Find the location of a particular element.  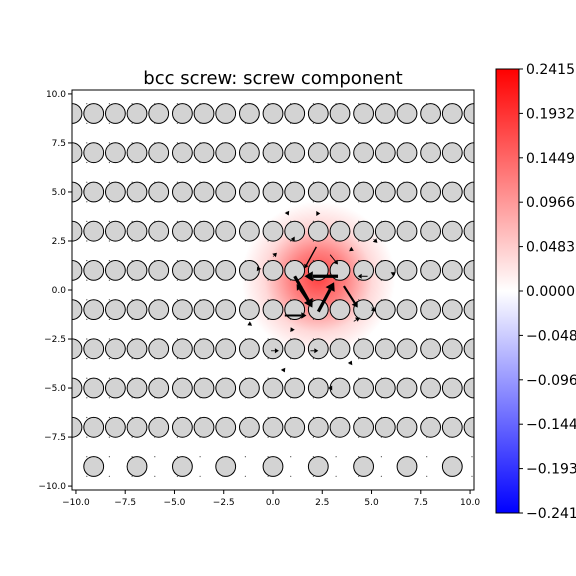

colorbar-tick-label: 0.2415 is located at coordinates (550, 70).